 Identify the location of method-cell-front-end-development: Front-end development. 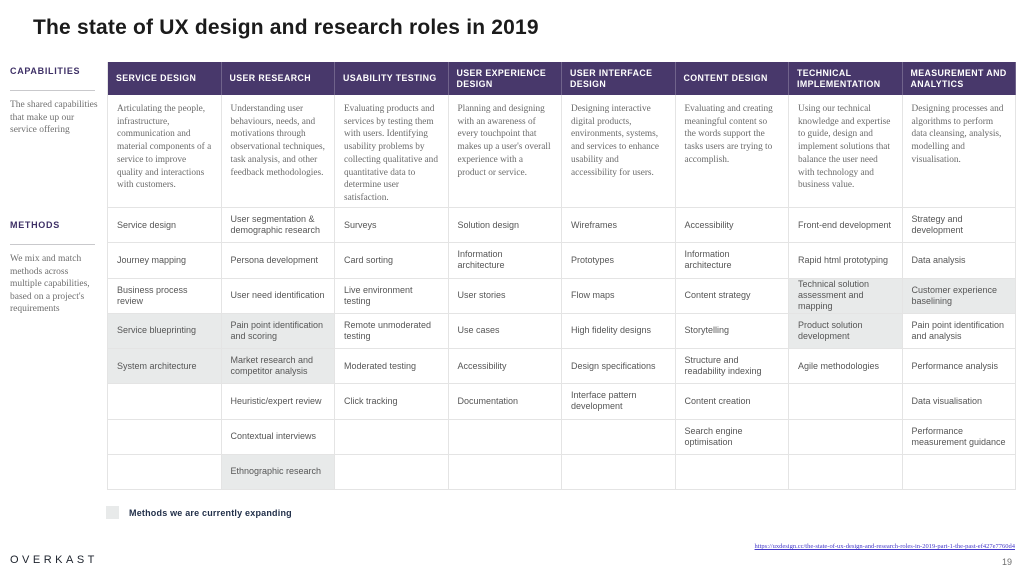
(846, 226).